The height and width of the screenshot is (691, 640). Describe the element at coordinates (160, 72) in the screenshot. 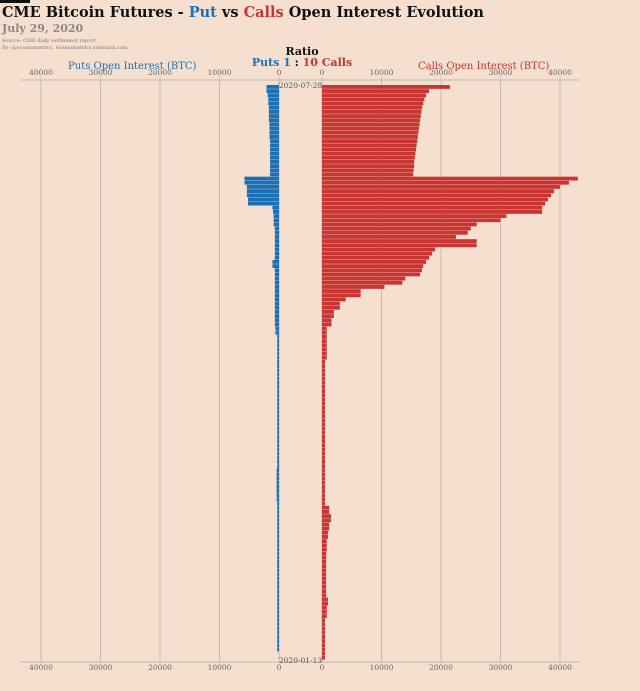

I see `puts-tick-label: 20000` at that location.